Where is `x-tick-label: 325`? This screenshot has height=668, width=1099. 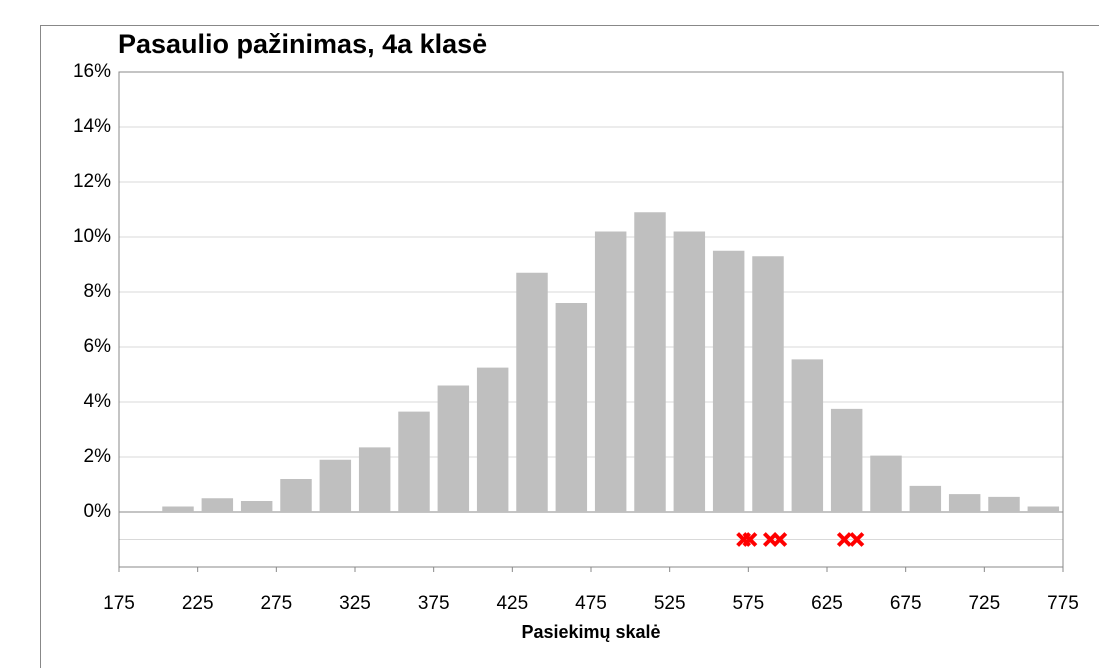
x-tick-label: 325 is located at coordinates (355, 603).